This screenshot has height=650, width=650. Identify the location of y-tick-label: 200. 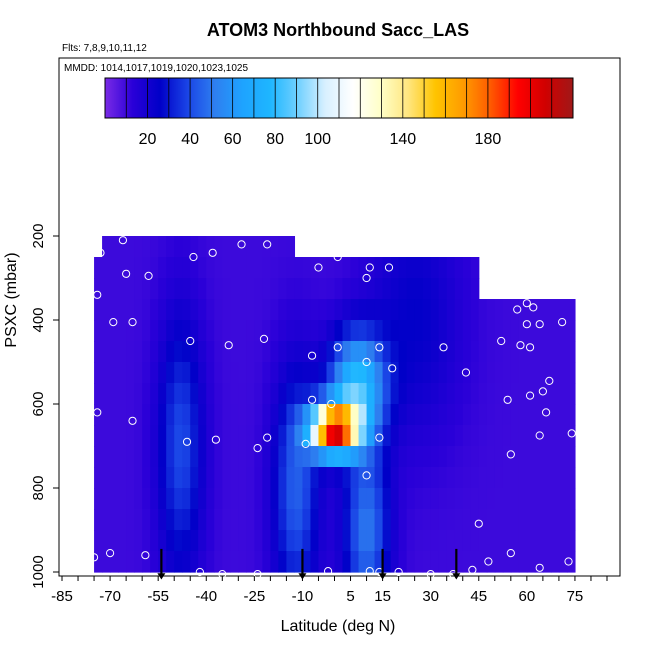
(38, 235).